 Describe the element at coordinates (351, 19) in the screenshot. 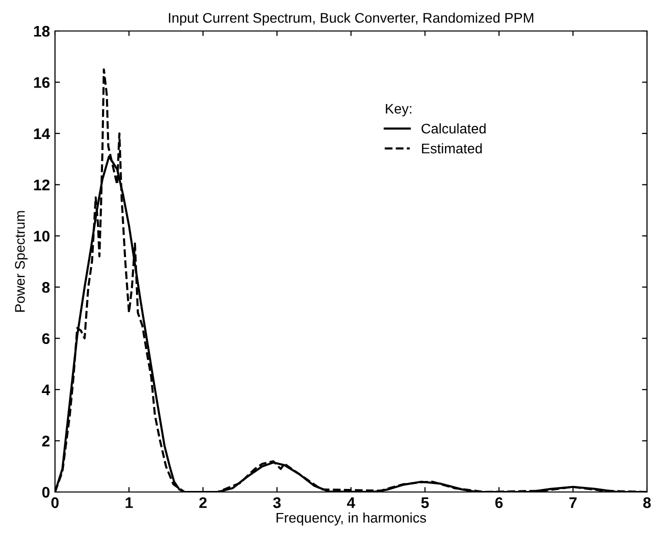

I see `chart-title: Input Current Spectrum, Buck Converter, Randomized PPM` at that location.